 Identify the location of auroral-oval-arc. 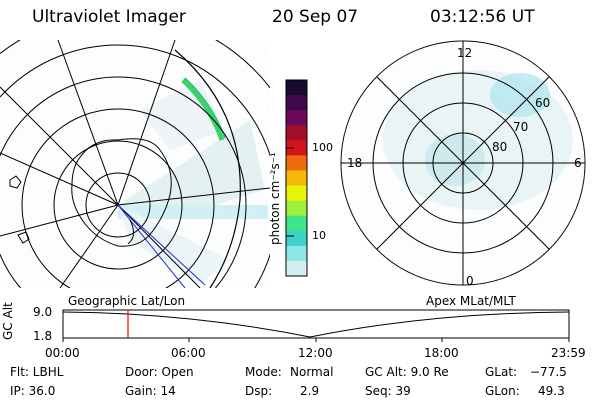
(203, 109).